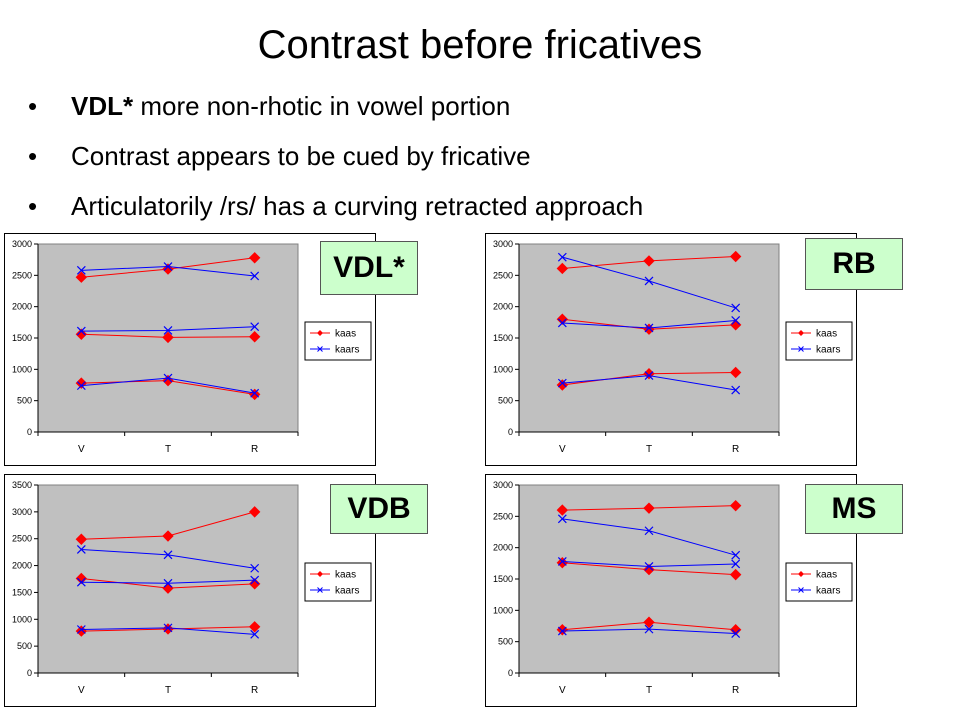 Image resolution: width=960 pixels, height=720 pixels. Describe the element at coordinates (826, 575) in the screenshot. I see `legend-label: kaas` at that location.